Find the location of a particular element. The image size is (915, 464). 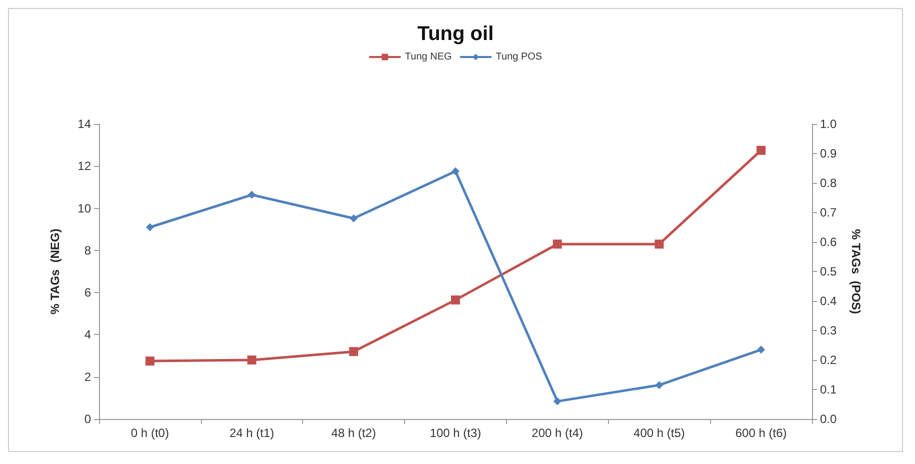

y-tick-label: 12 is located at coordinates (85, 166).